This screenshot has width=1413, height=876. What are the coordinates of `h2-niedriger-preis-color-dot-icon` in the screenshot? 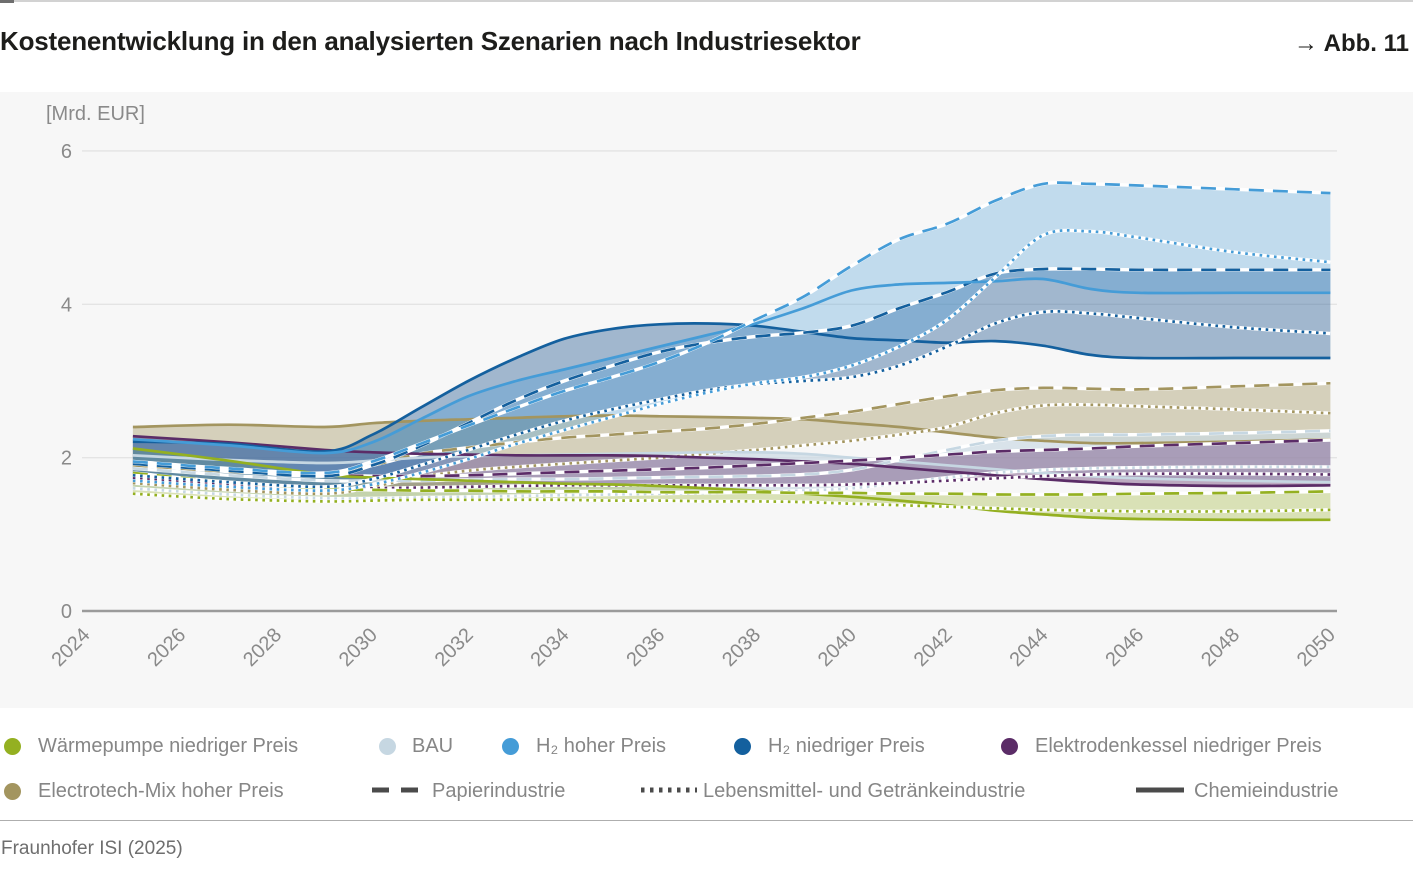 It's located at (742, 746).